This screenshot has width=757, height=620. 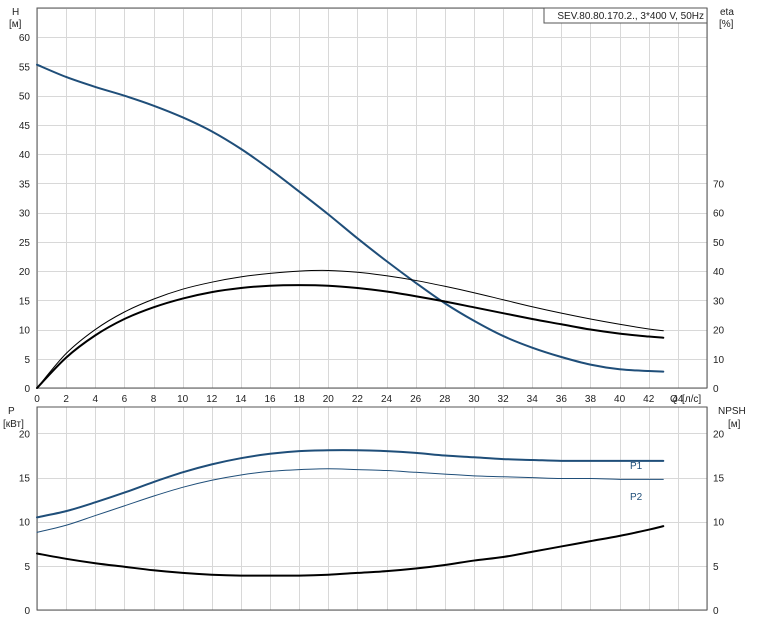 I want to click on npsh-tick-label: 10, so click(x=719, y=523).